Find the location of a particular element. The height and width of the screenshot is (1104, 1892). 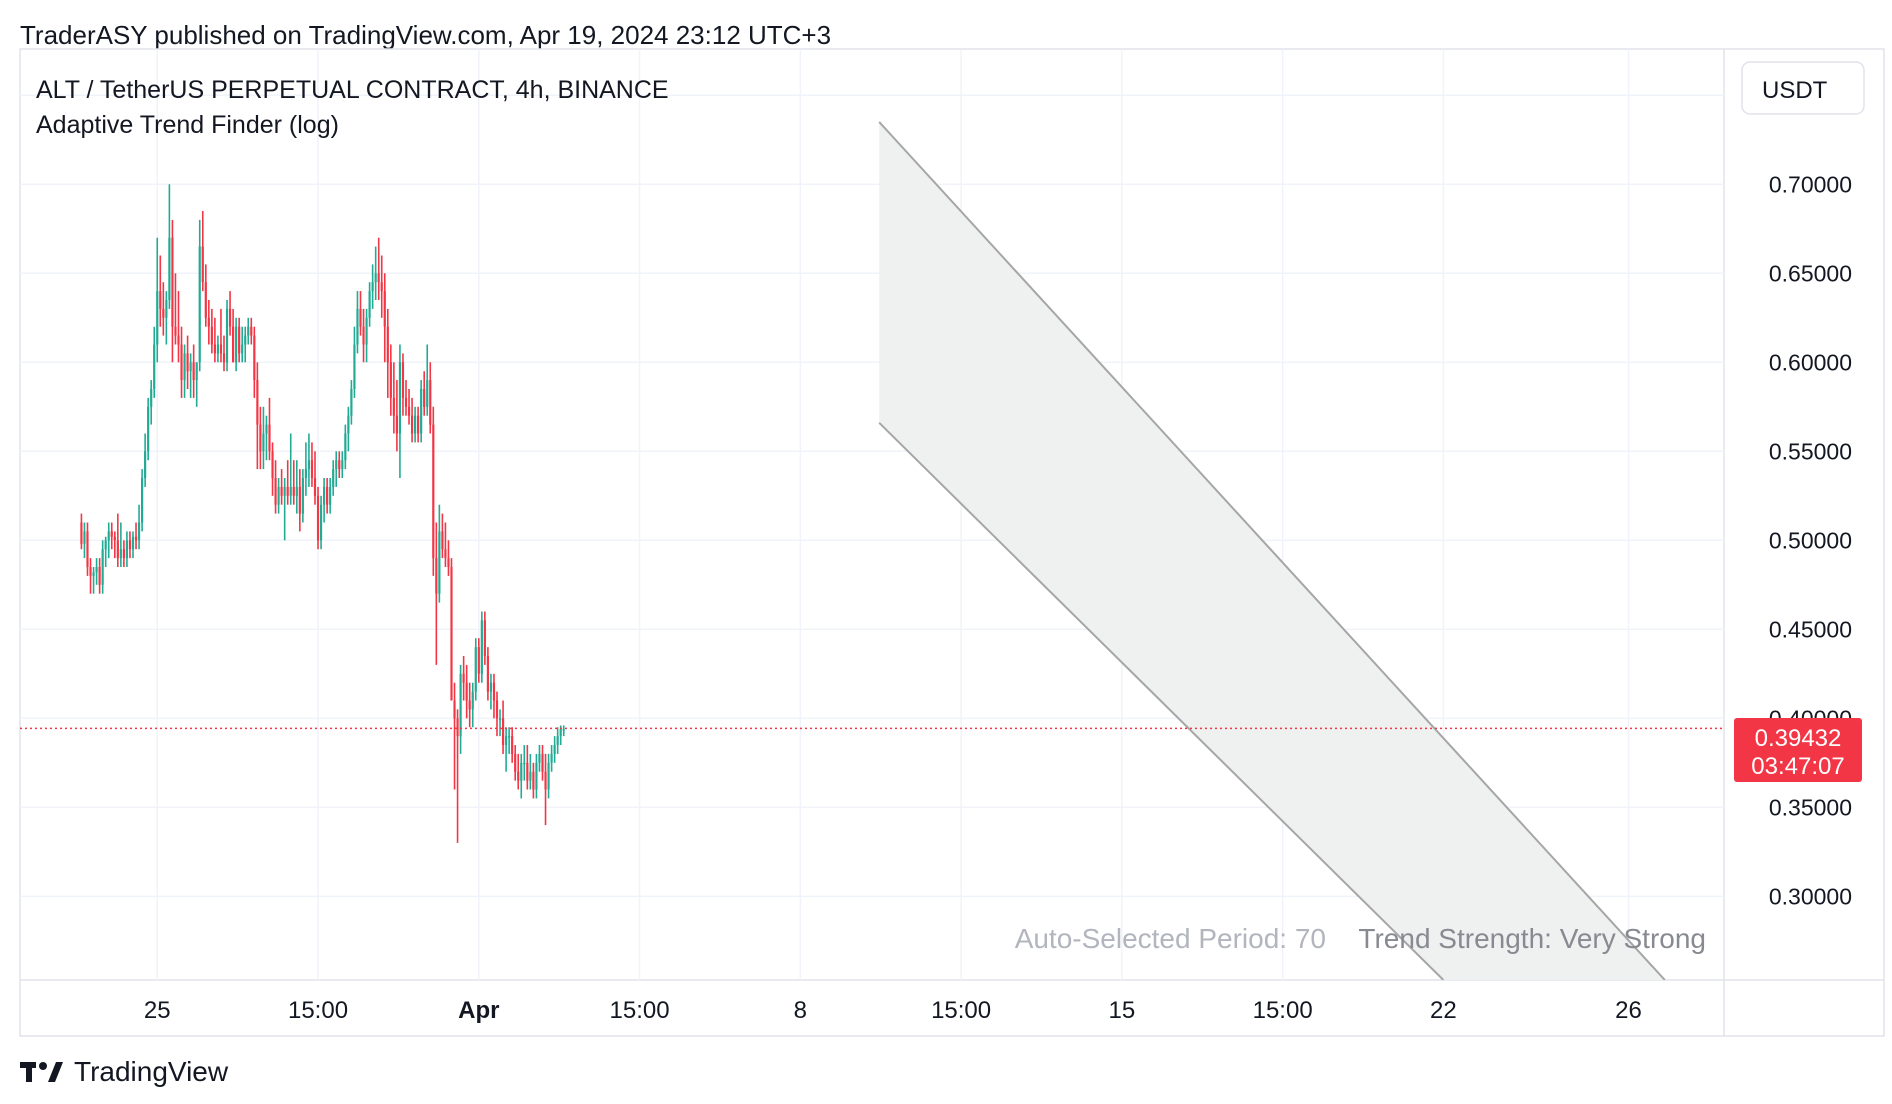

footer-brand: TradingView is located at coordinates (151, 1071).